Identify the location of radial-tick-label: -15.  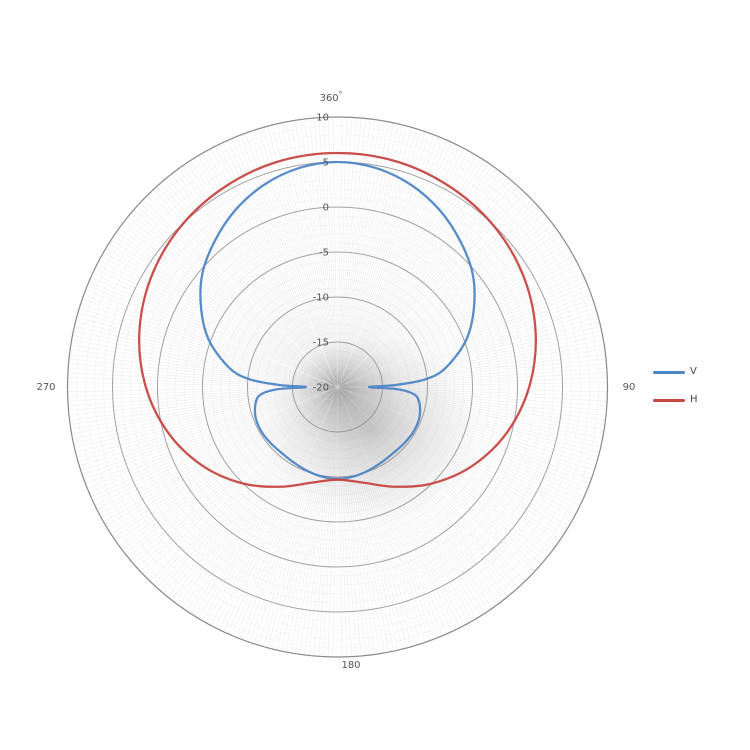
(321, 343).